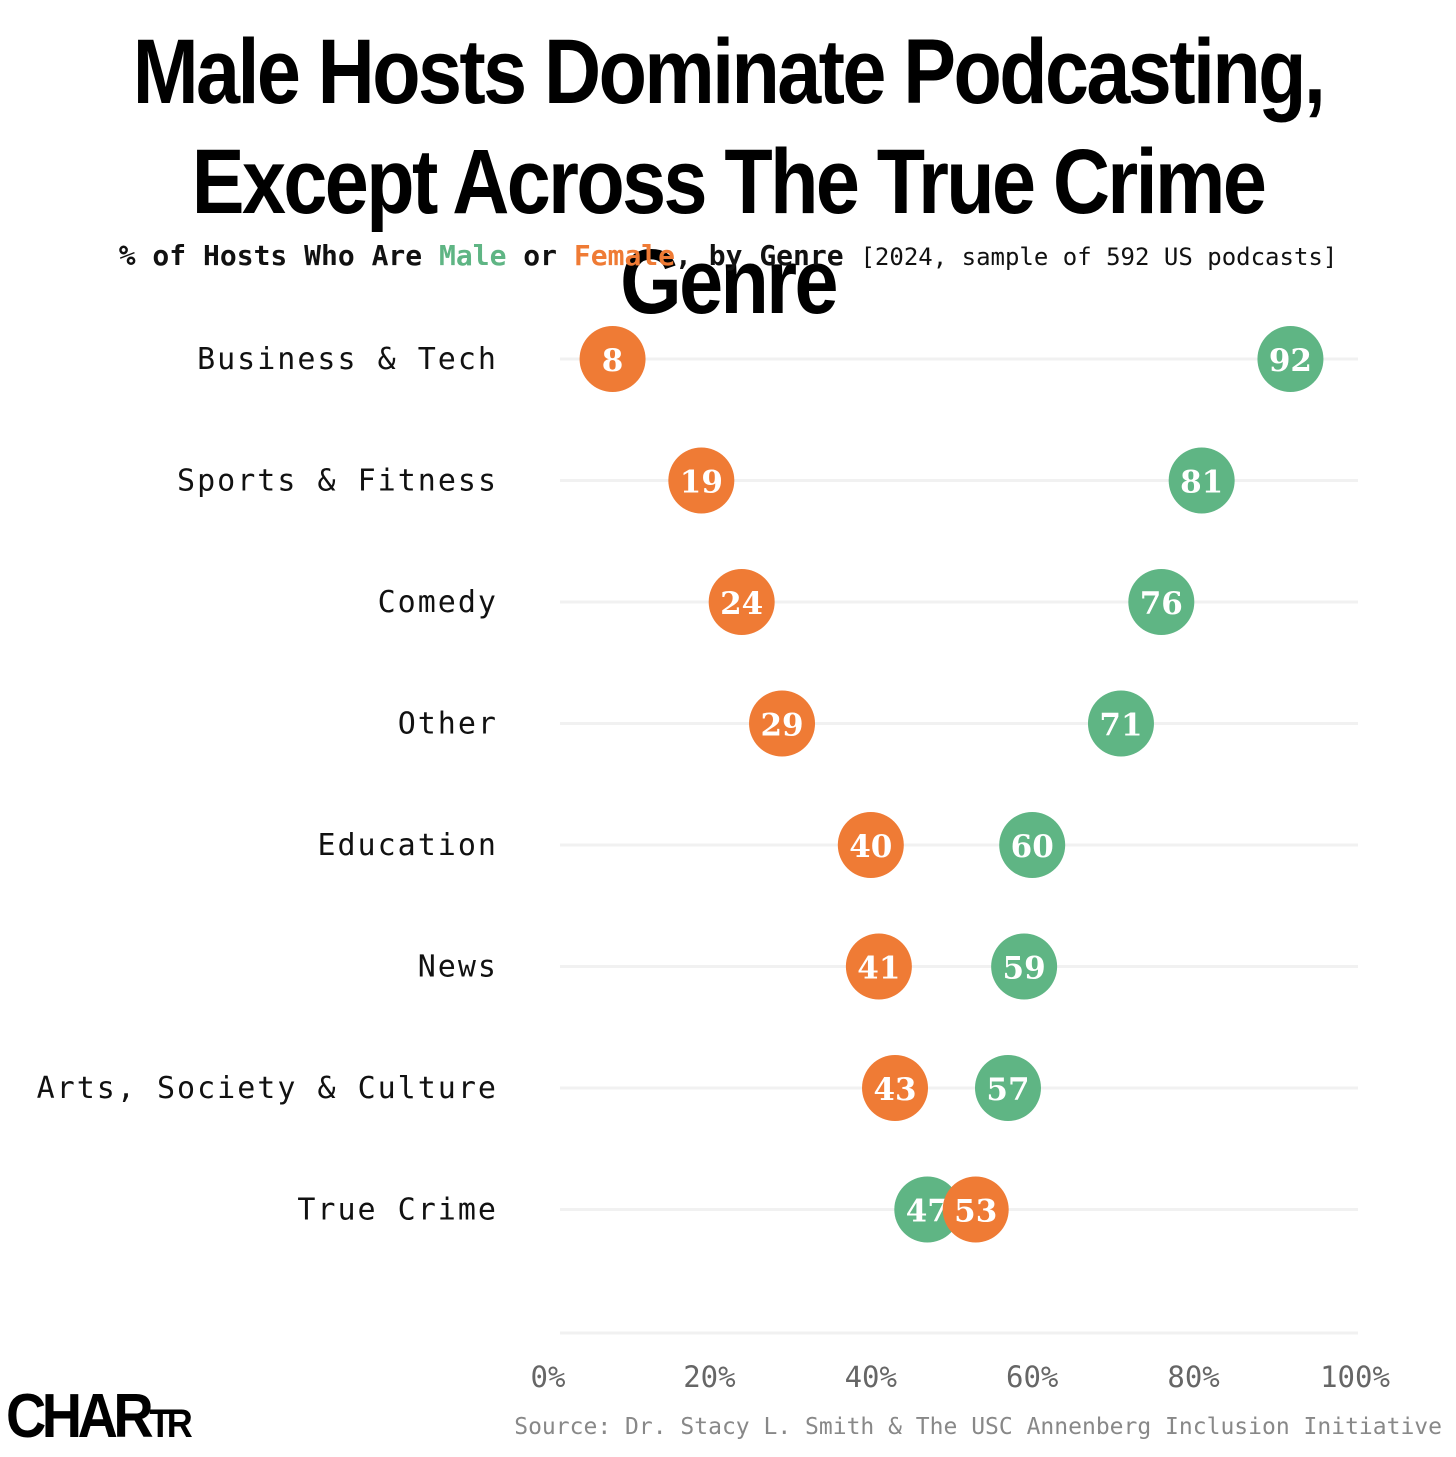 The image size is (1456, 1457). I want to click on subtitle-male-word: Male, so click(473, 255).